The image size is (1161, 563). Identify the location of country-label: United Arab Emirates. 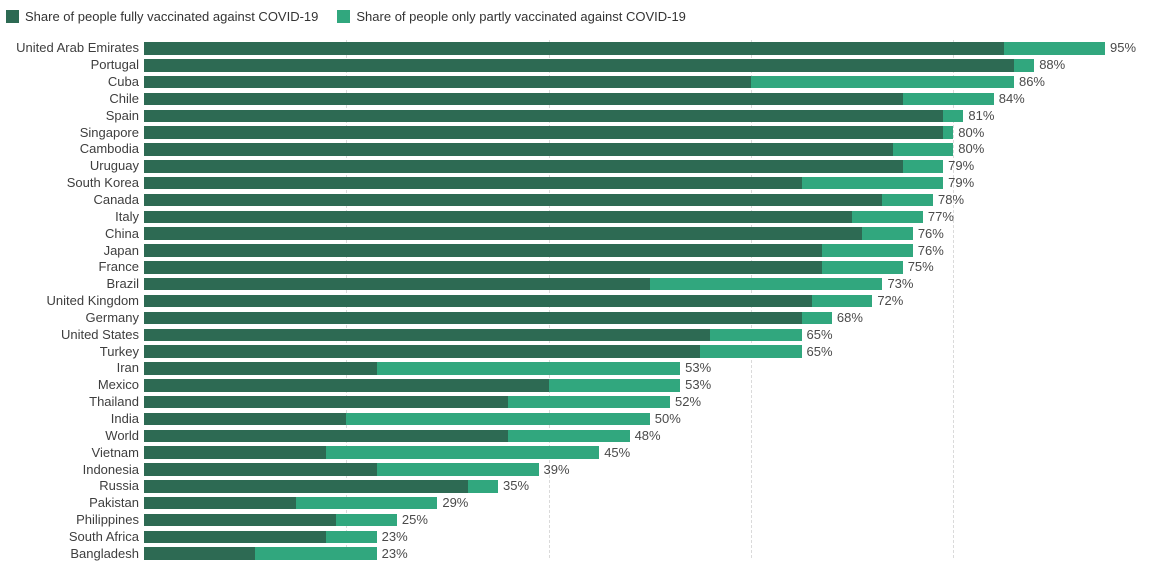
(77, 48).